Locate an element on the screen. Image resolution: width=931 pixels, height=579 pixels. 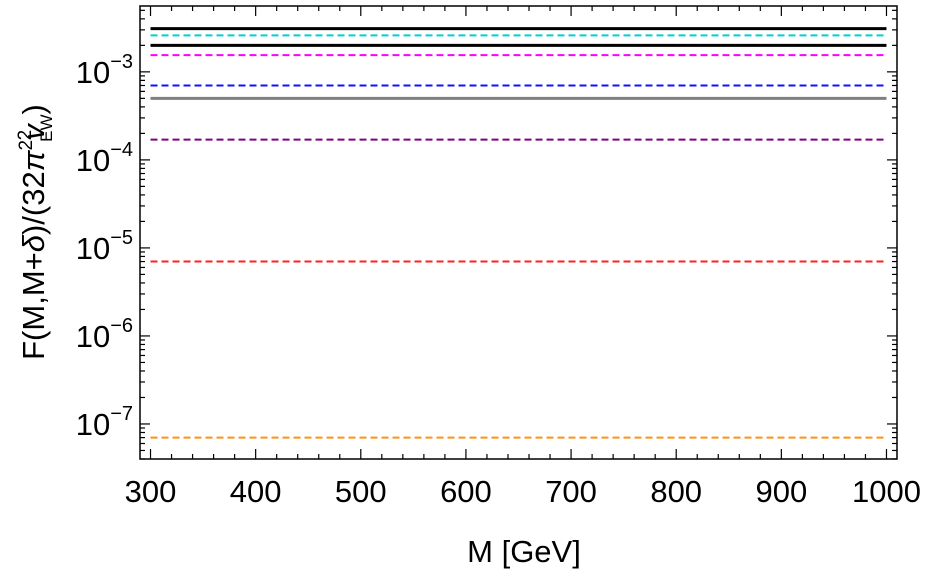
x-tick-label: 600 is located at coordinates (466, 491).